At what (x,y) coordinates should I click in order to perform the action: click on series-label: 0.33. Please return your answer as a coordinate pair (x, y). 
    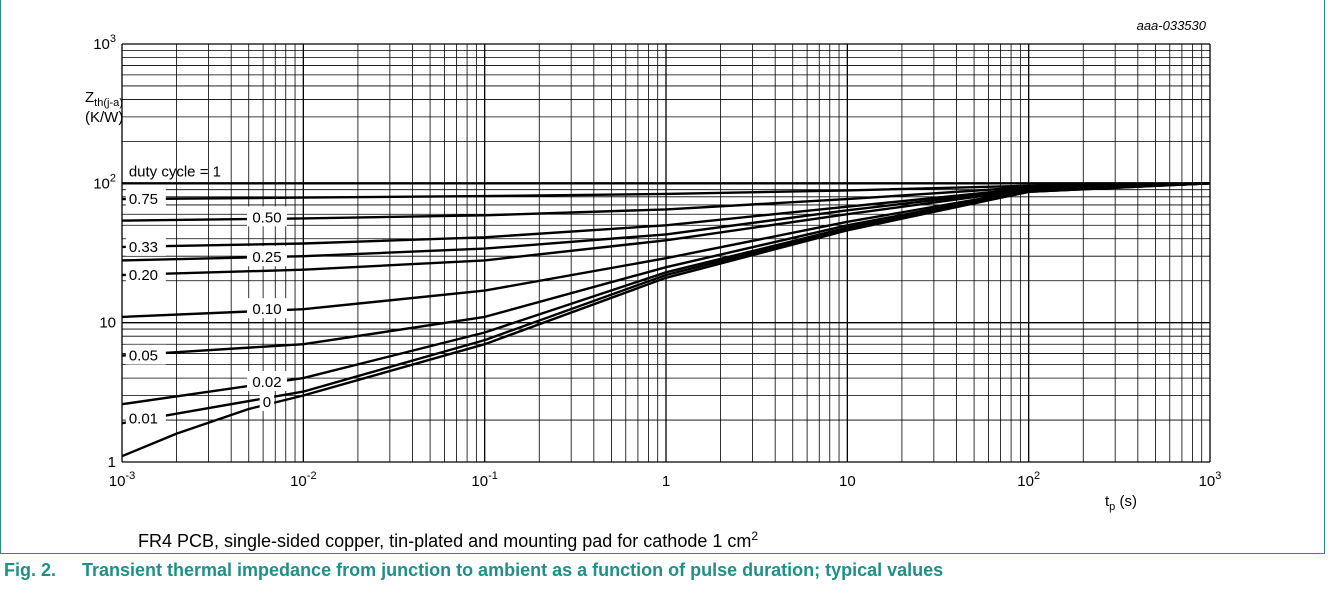
    Looking at the image, I should click on (143, 247).